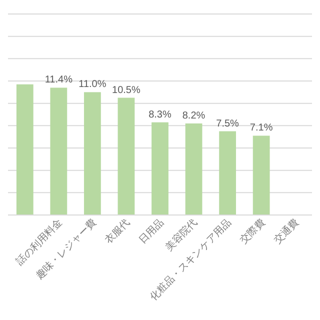  I want to click on data-label: 8.2%, so click(194, 116).